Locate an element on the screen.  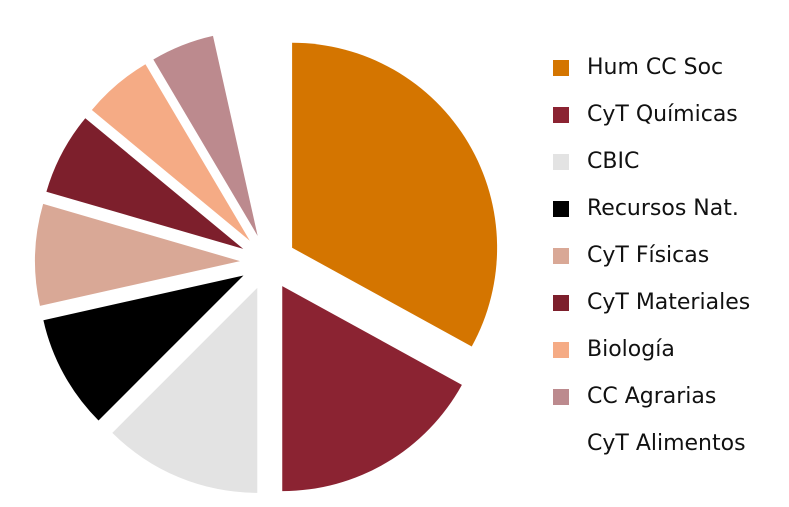
legend-label: CyT Físicas is located at coordinates (648, 255).